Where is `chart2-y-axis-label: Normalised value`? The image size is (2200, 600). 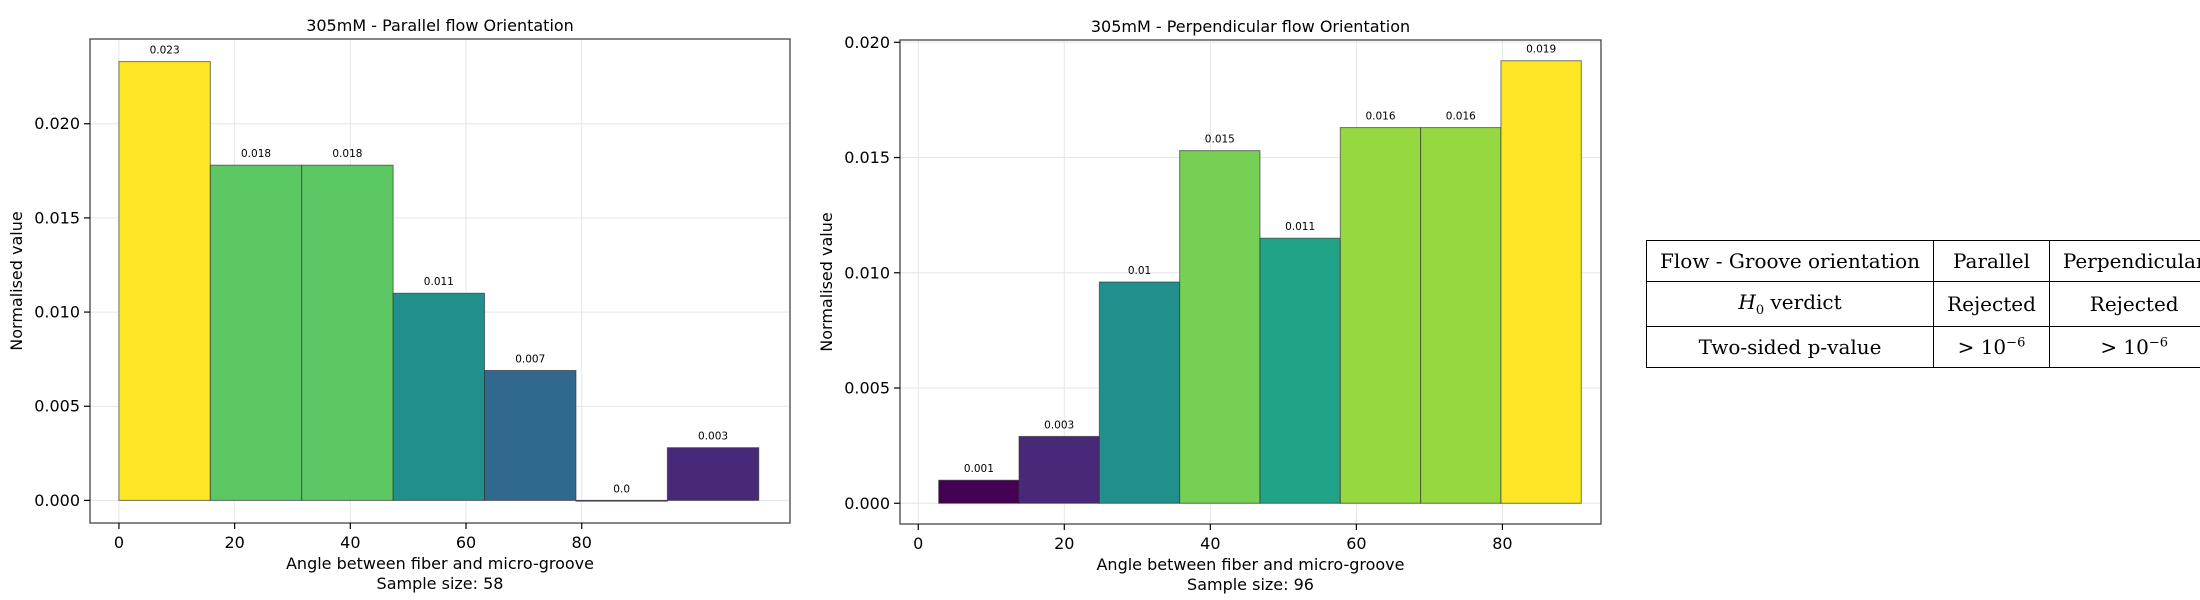 chart2-y-axis-label: Normalised value is located at coordinates (826, 281).